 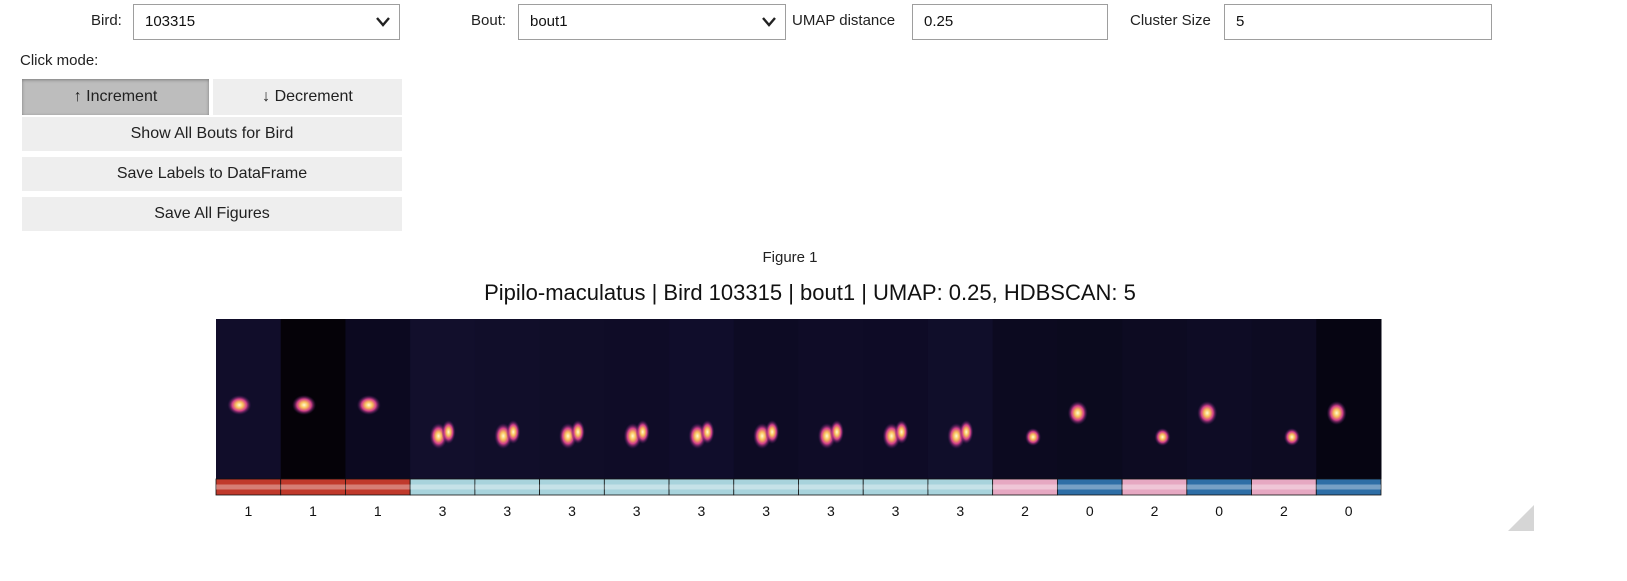 What do you see at coordinates (489, 20) in the screenshot?
I see `bout-label: Bout:` at bounding box center [489, 20].